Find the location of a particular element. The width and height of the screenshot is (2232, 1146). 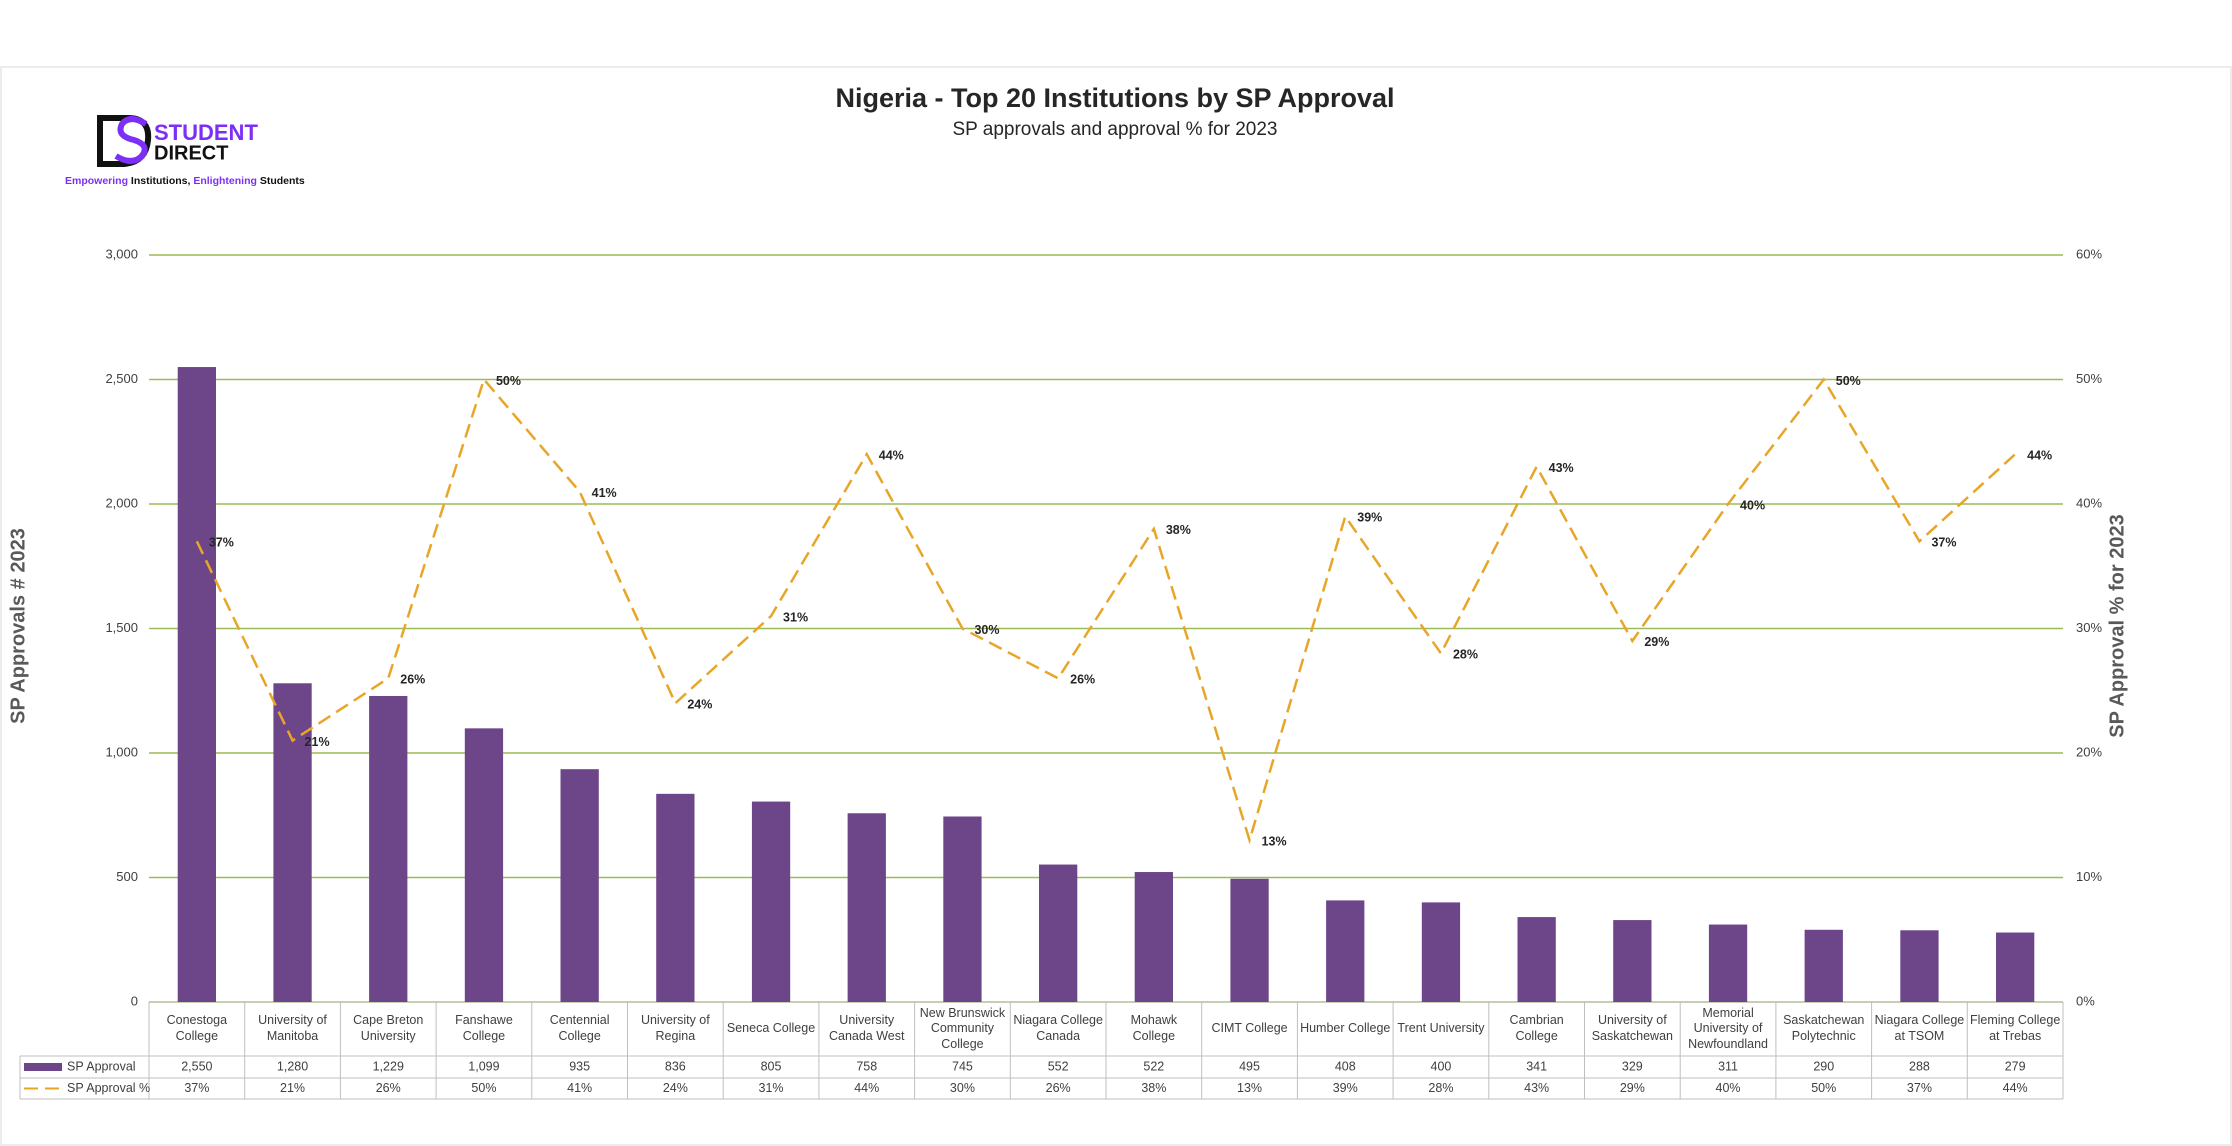

x-tick-label: Centennial College is located at coordinates (579, 1028).